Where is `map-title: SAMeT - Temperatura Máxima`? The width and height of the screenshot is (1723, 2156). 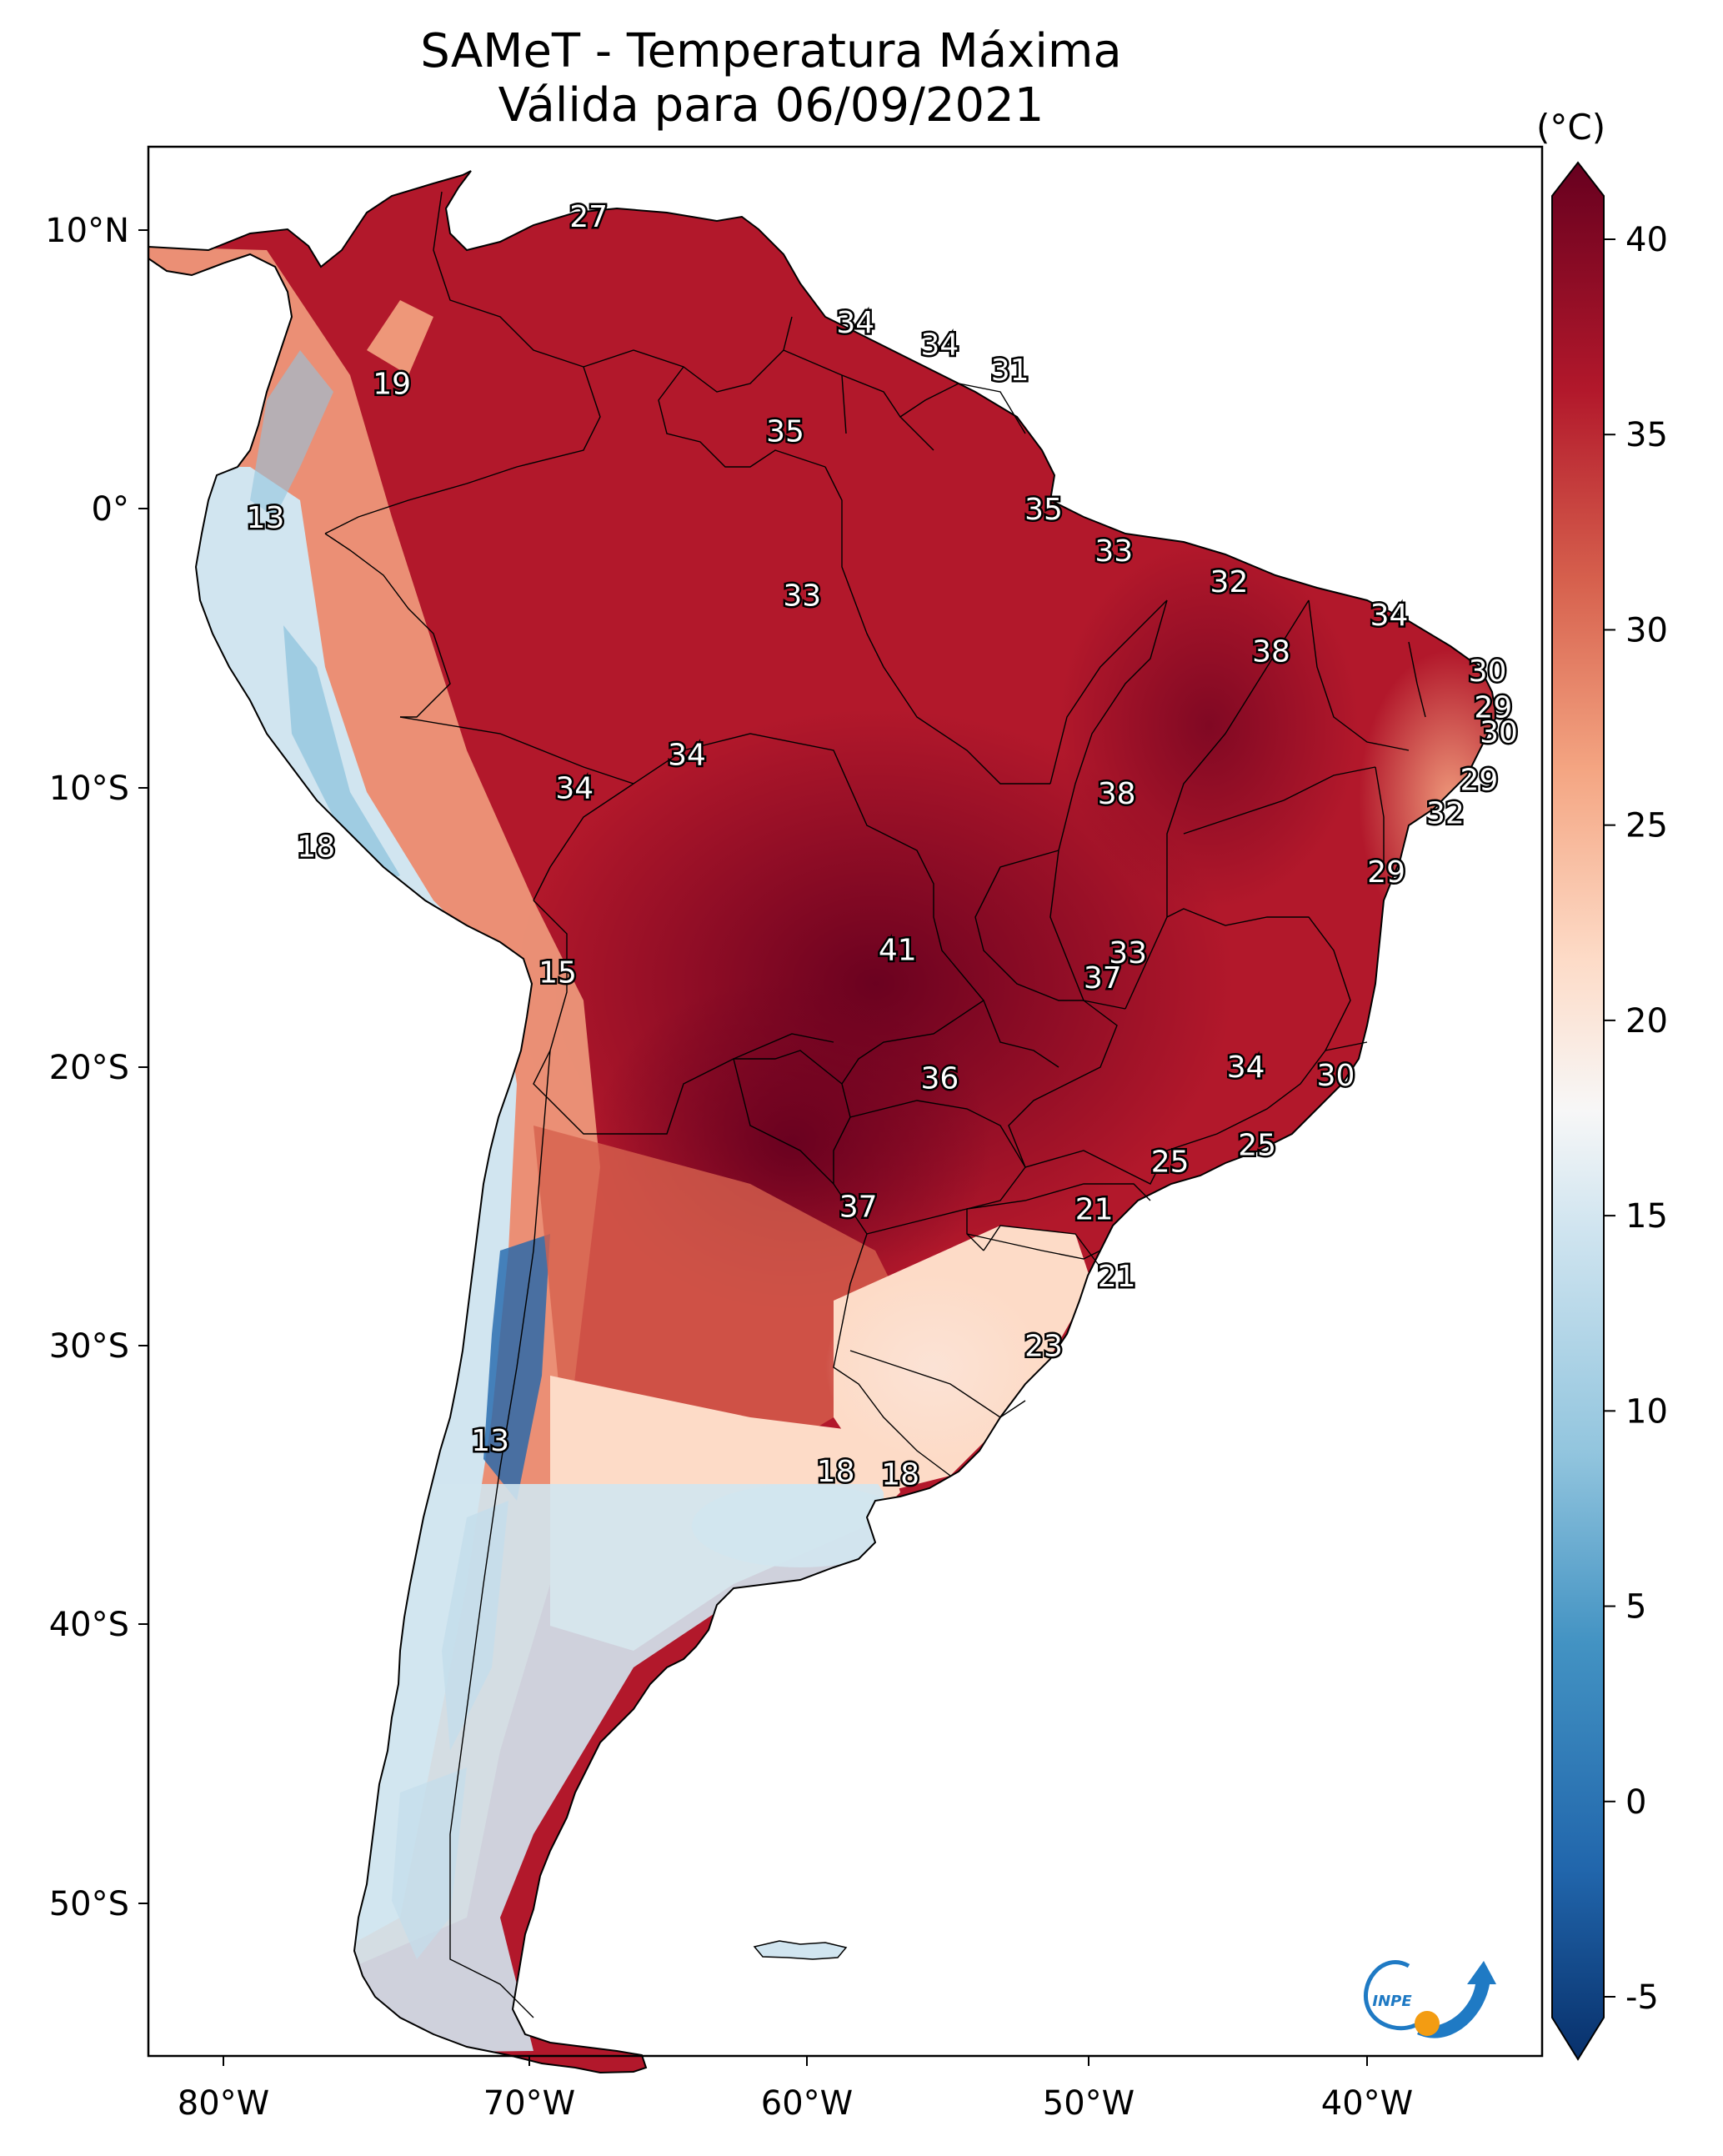 map-title: SAMeT - Temperatura Máxima is located at coordinates (771, 51).